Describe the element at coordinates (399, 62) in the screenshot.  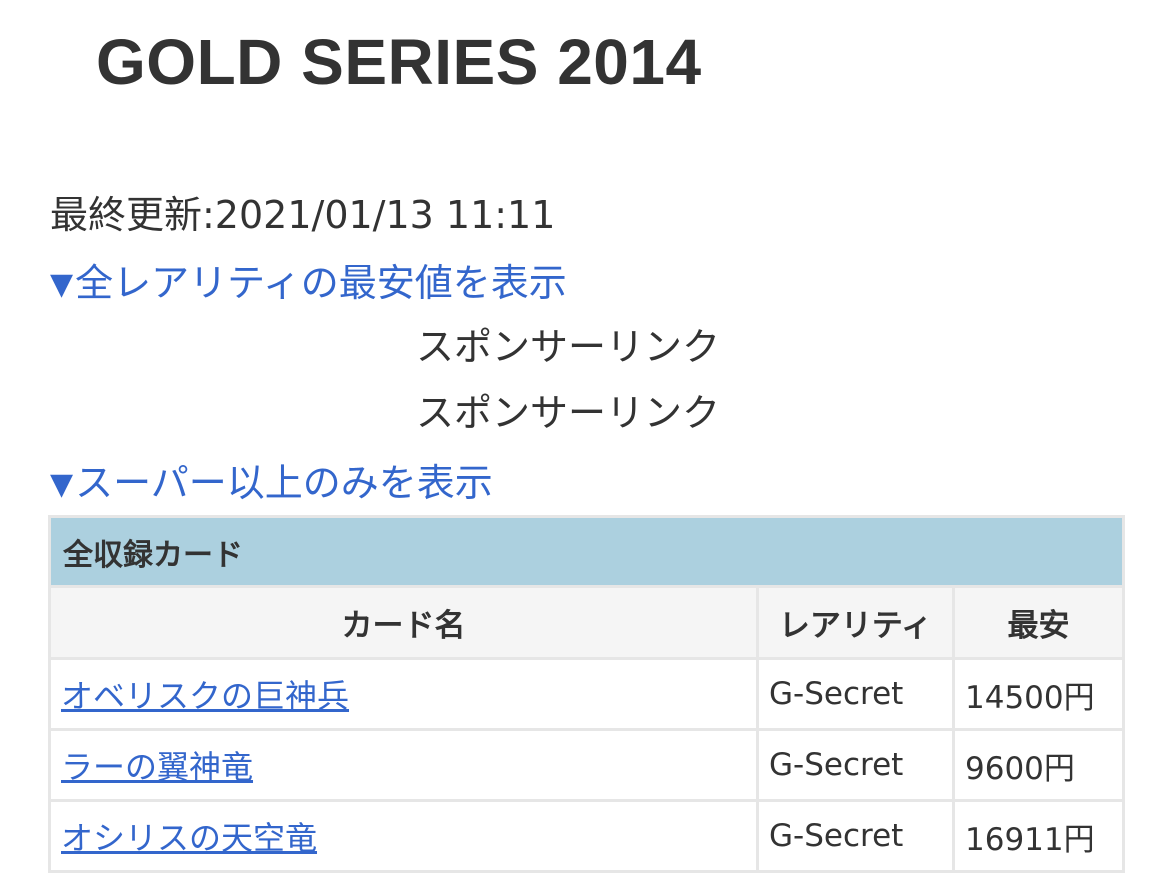
I see `page-title: GOLD SERIES 2014` at that location.